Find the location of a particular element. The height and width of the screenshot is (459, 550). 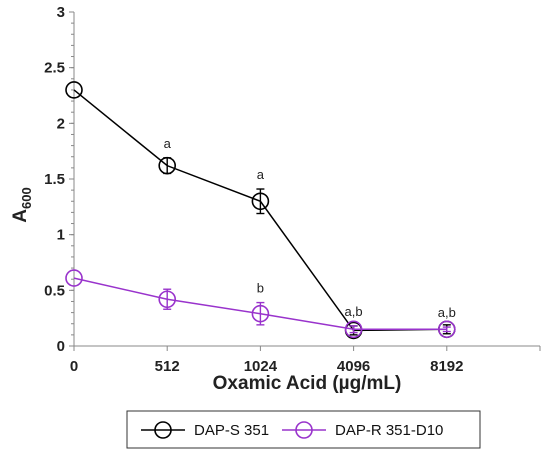

legend-marker-dap-s is located at coordinates (163, 430).